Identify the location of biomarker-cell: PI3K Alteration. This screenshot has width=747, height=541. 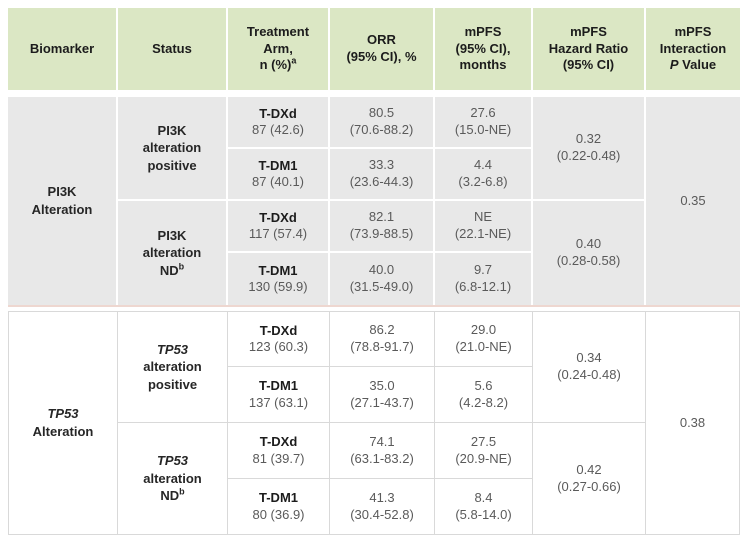
(63, 201).